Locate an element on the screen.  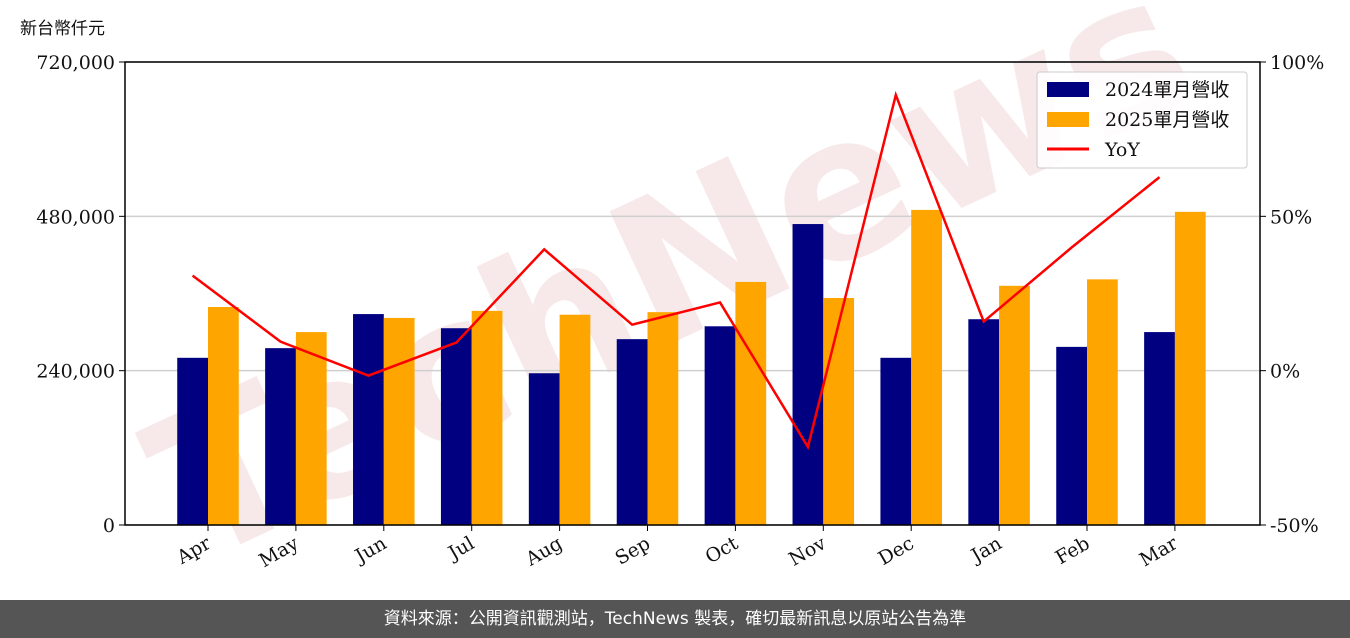
y2-tick-label: 50% is located at coordinates (1291, 217).